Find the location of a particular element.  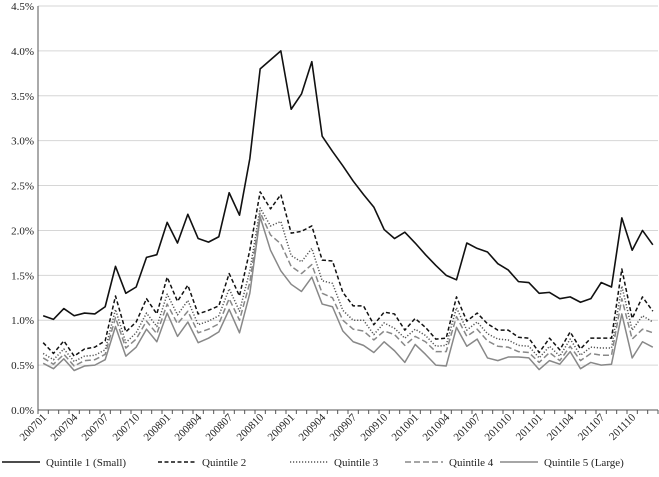

y-tick-label: 0.0% is located at coordinates (22, 411).